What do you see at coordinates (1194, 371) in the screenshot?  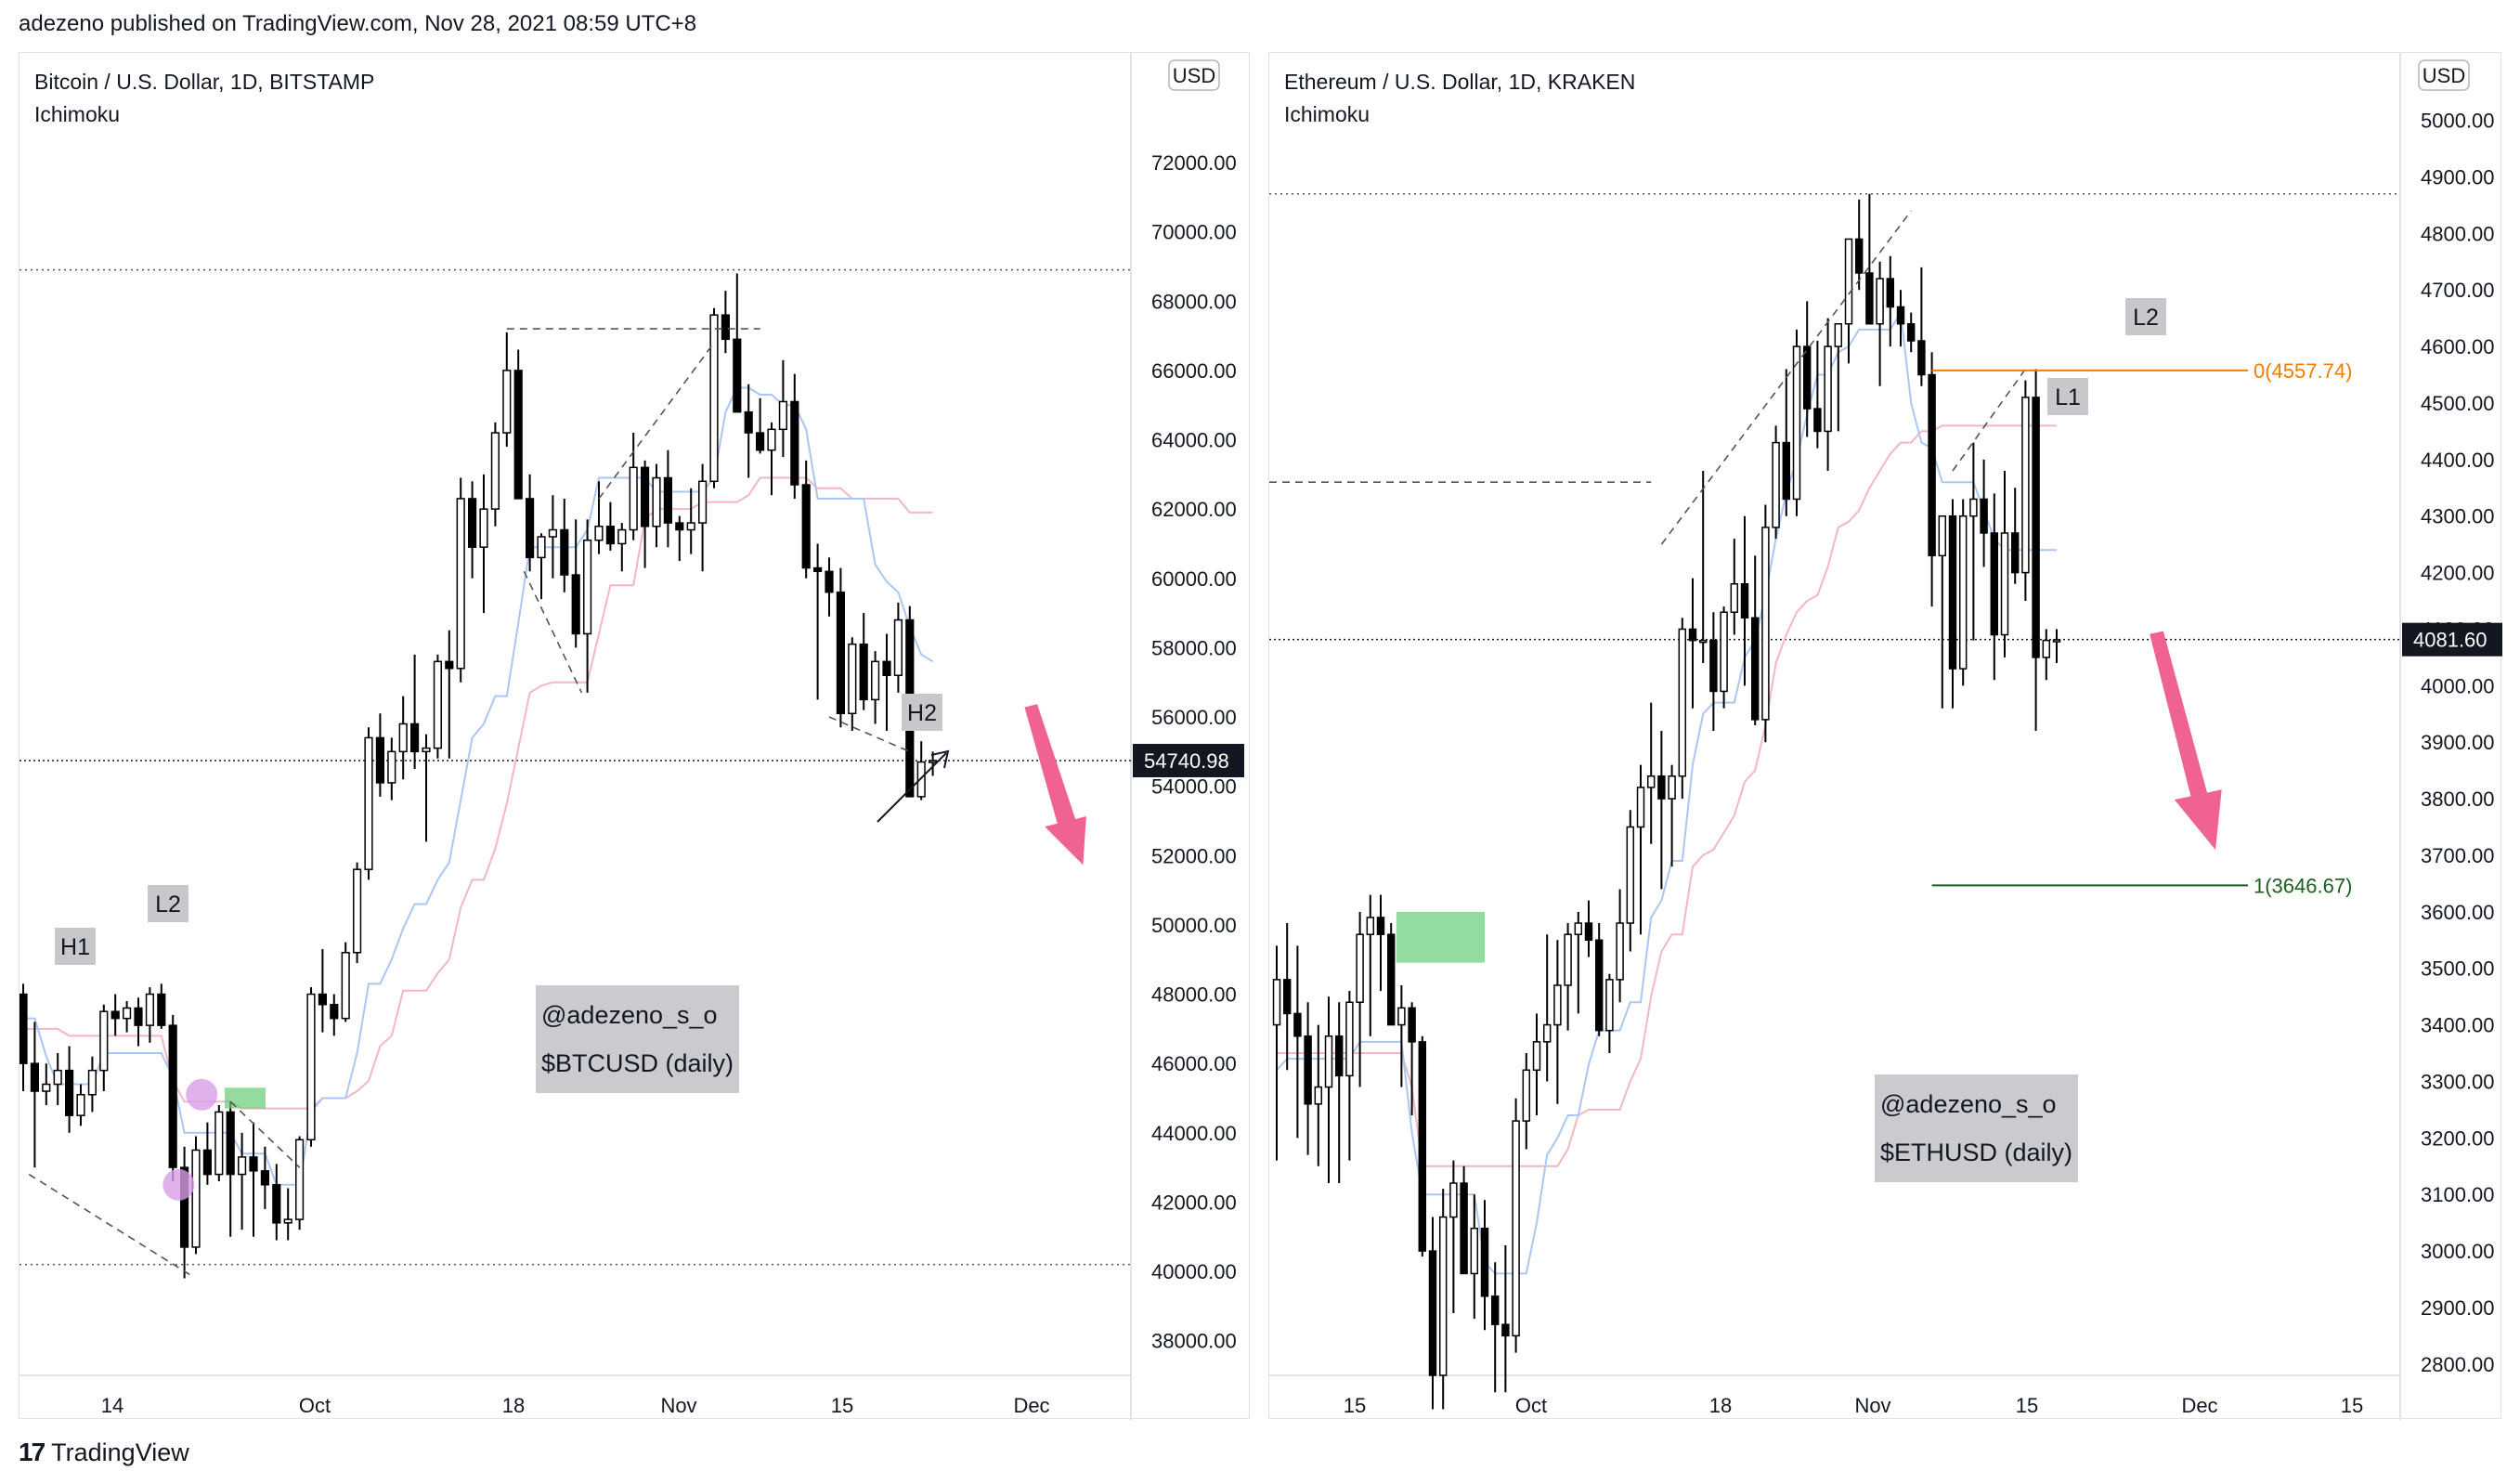 I see `price-tick-label: 66000.00` at bounding box center [1194, 371].